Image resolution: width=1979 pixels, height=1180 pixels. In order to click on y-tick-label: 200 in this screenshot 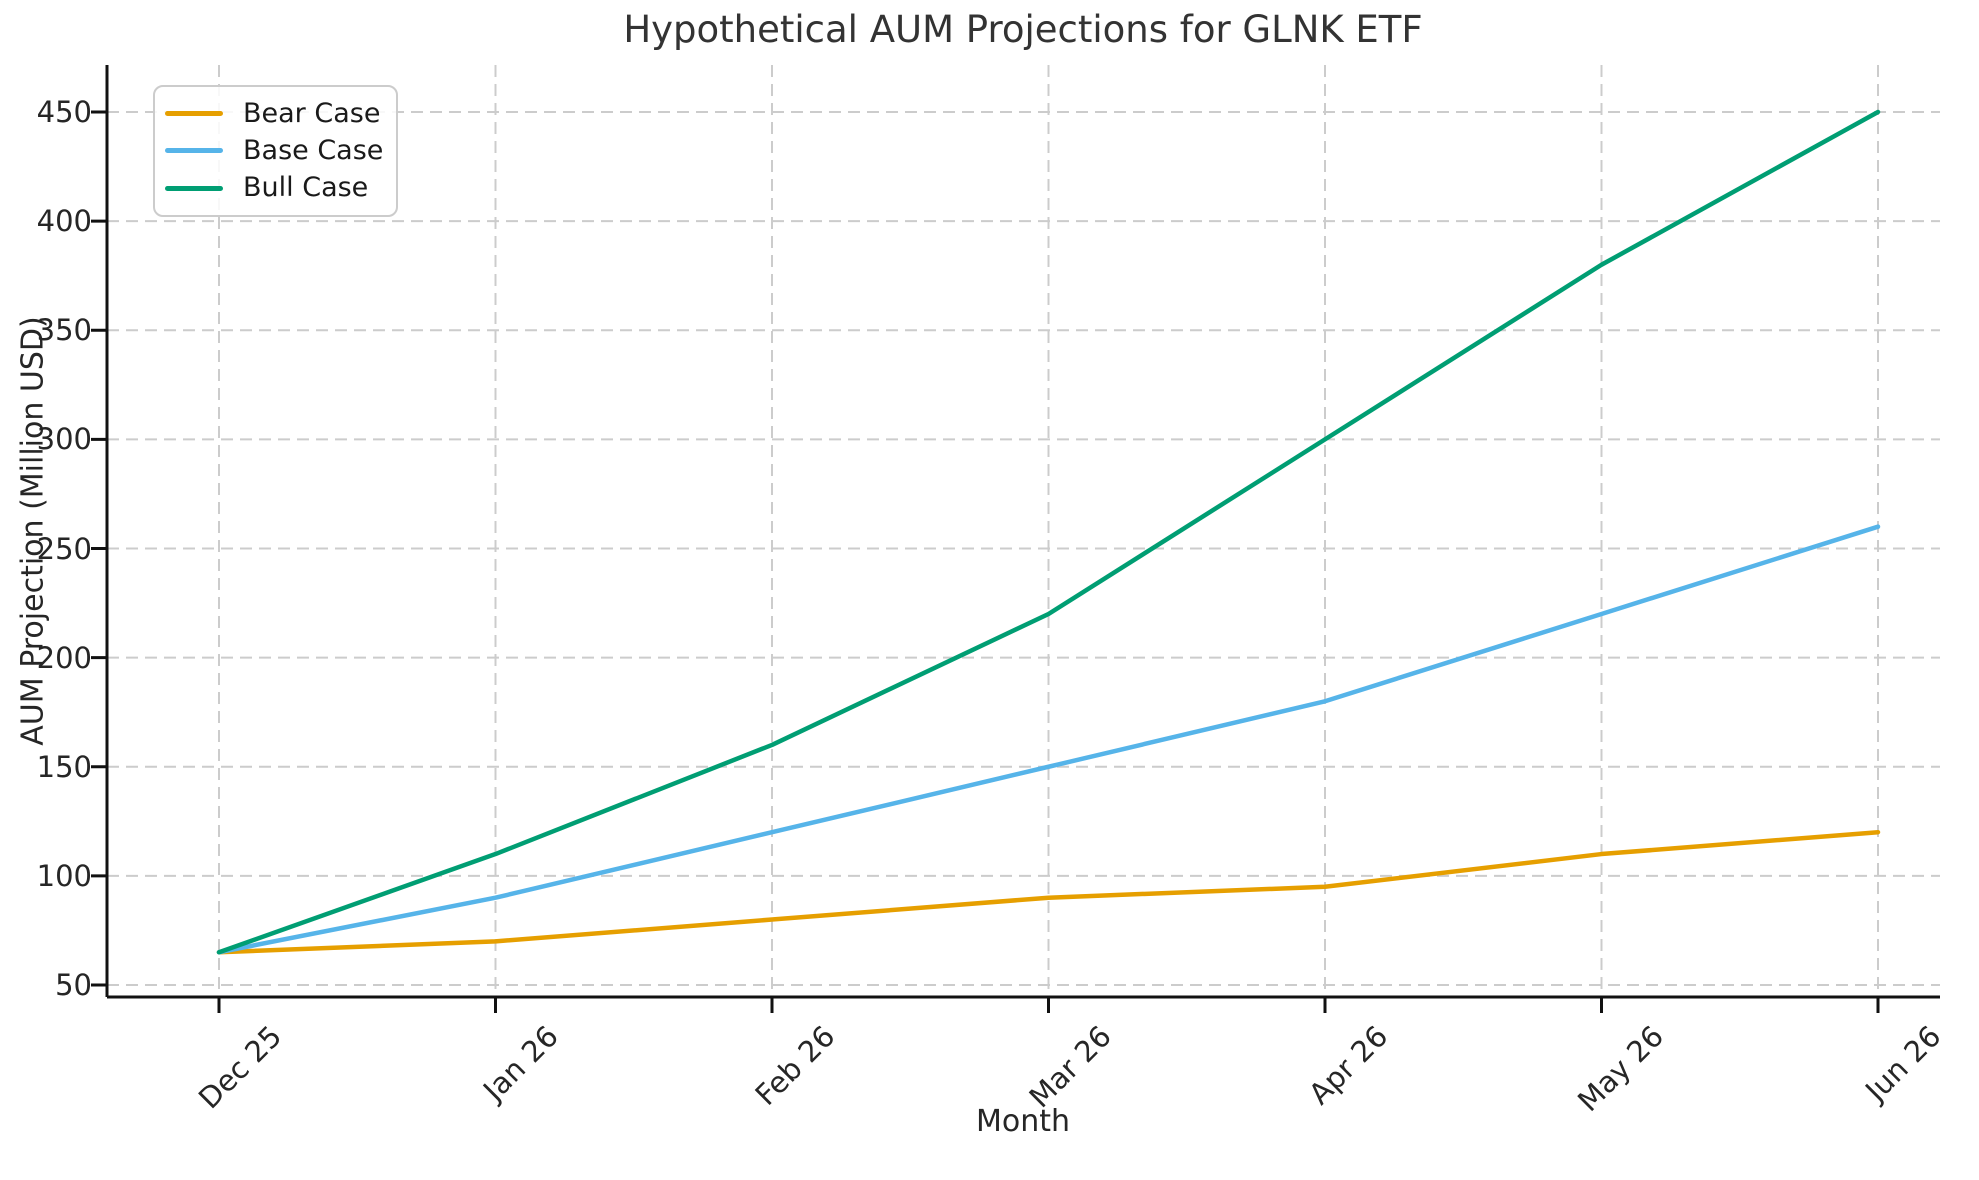, I will do `click(64, 657)`.